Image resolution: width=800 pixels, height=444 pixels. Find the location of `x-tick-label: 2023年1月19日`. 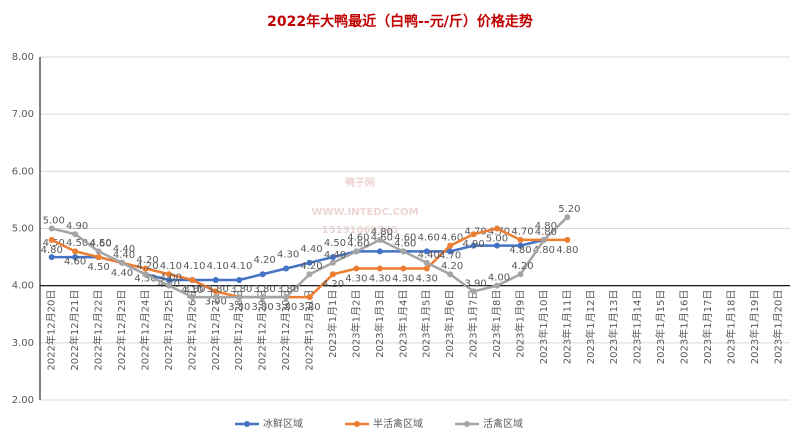

x-tick-label: 2023年1月19日 is located at coordinates (754, 327).